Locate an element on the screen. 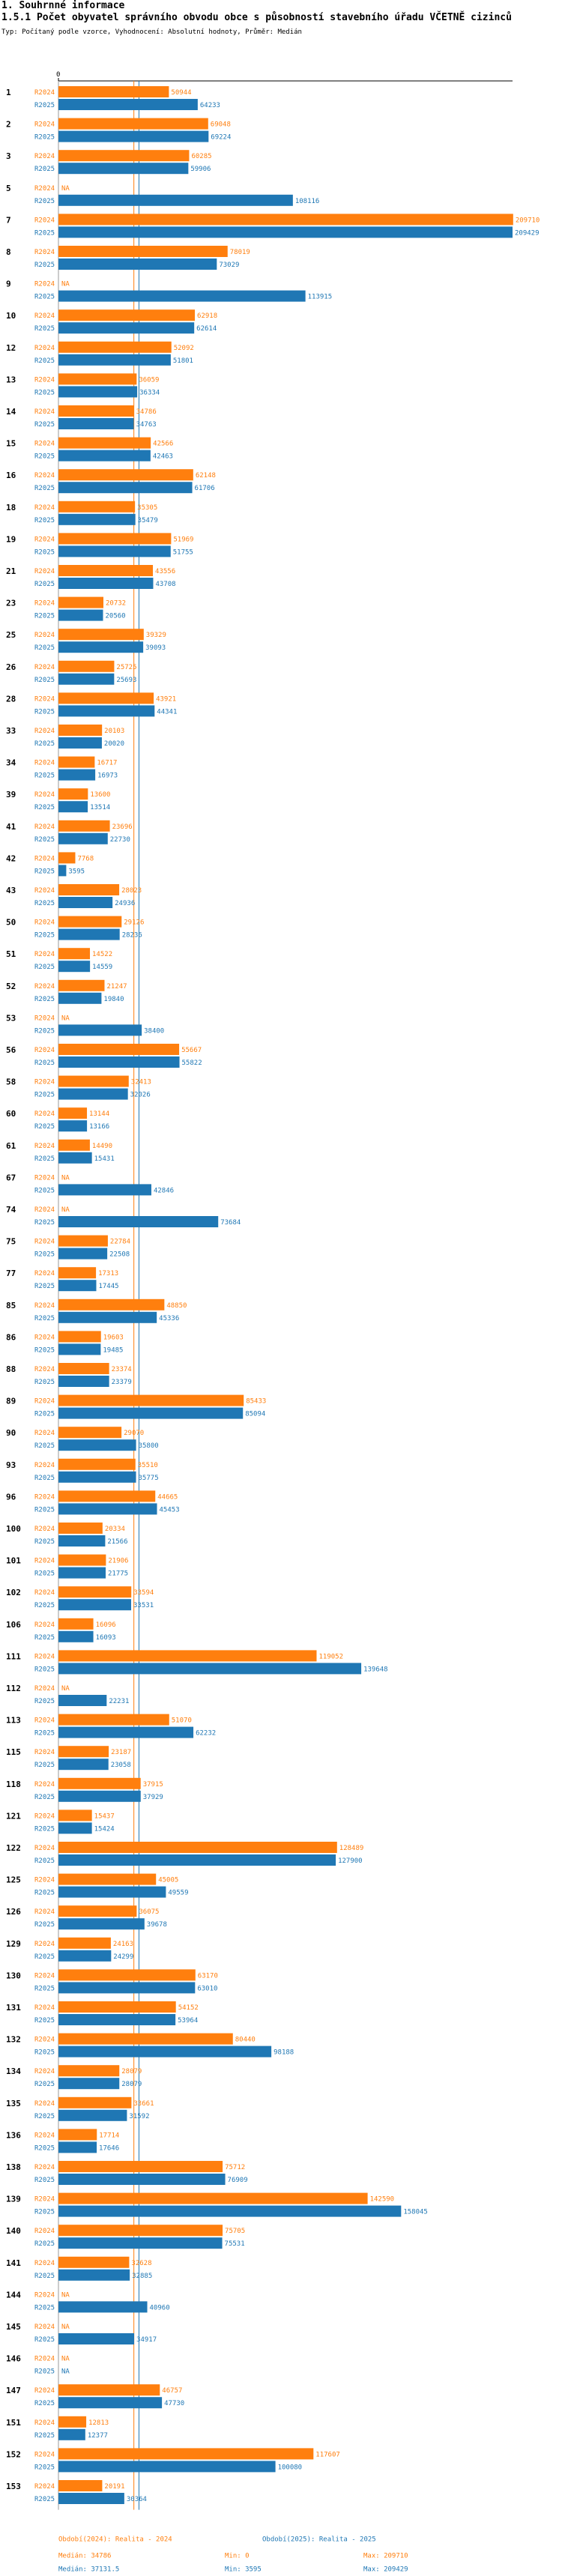 The image size is (562, 2576). category-group-42: 42 R2024 7768 R2025 3595 is located at coordinates (50, 864).